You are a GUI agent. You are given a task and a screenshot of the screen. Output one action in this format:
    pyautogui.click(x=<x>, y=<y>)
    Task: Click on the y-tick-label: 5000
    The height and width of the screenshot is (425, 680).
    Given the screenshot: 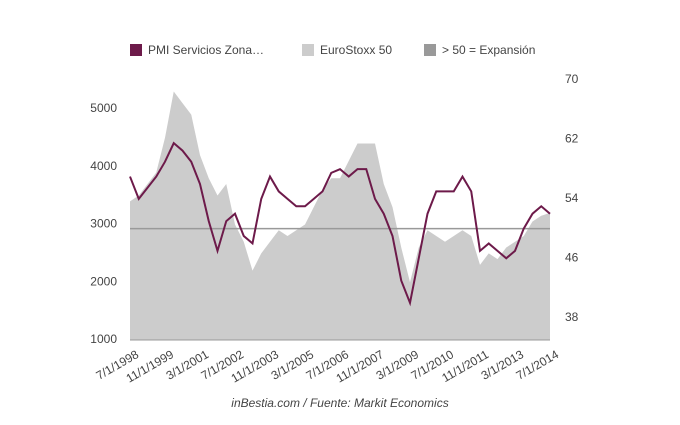 What is the action you would take?
    pyautogui.click(x=103, y=108)
    